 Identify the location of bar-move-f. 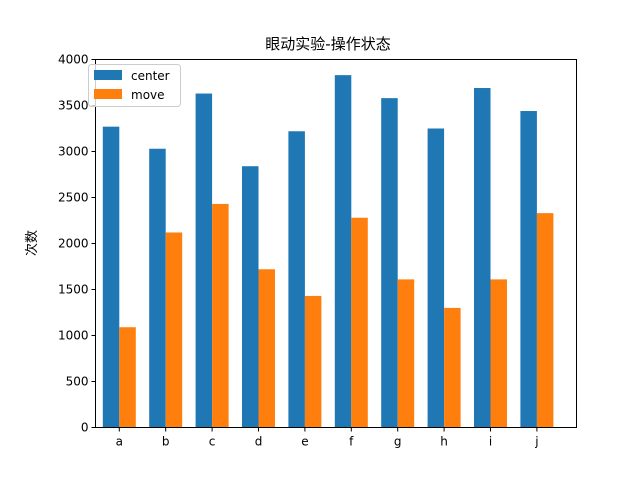
(359, 322).